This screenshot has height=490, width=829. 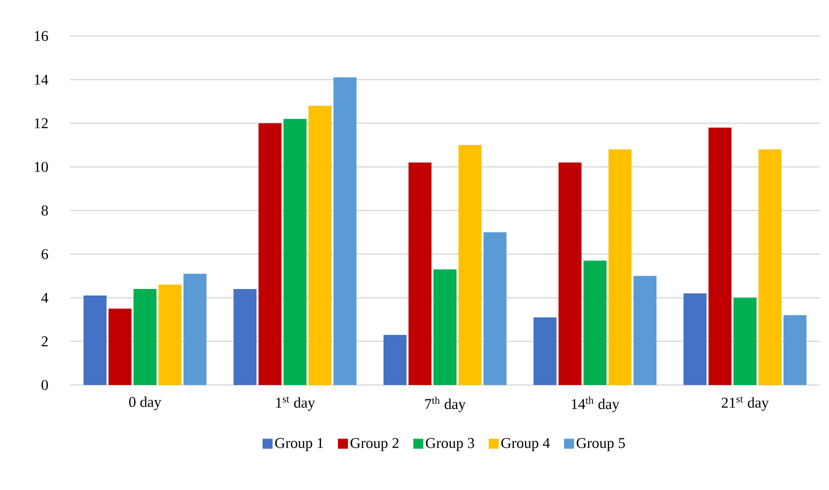 What do you see at coordinates (41, 167) in the screenshot?
I see `y-tick-label: 10` at bounding box center [41, 167].